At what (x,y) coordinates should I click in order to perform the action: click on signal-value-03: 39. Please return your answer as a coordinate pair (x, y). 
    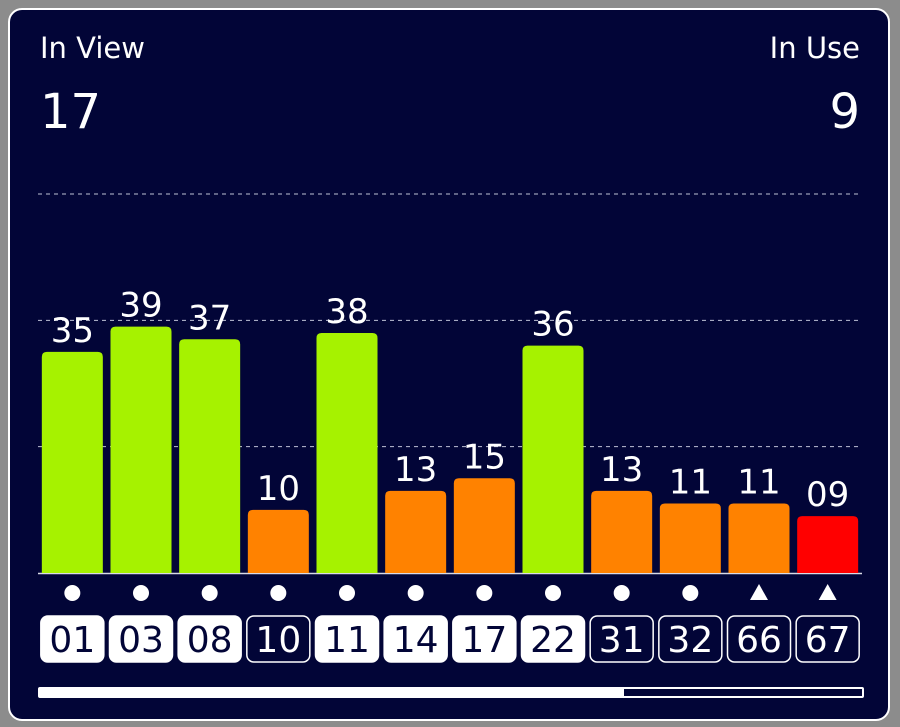
    Looking at the image, I should click on (140, 306).